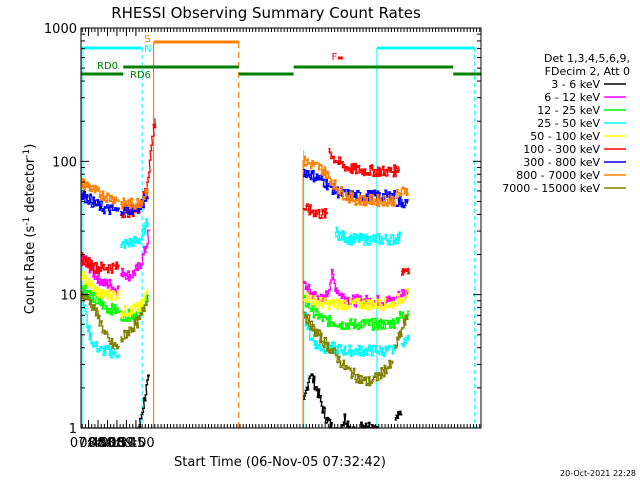 The image size is (640, 480). Describe the element at coordinates (598, 473) in the screenshot. I see `timestamp: 20-Oct-2021 22:28` at that location.